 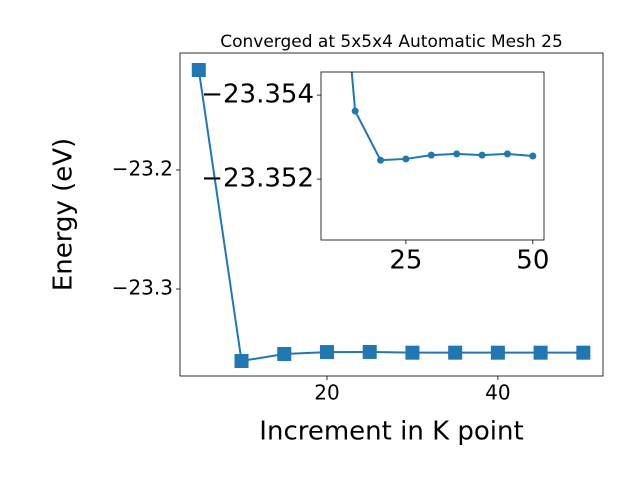 I want to click on axes-frame, so click(x=432, y=156).